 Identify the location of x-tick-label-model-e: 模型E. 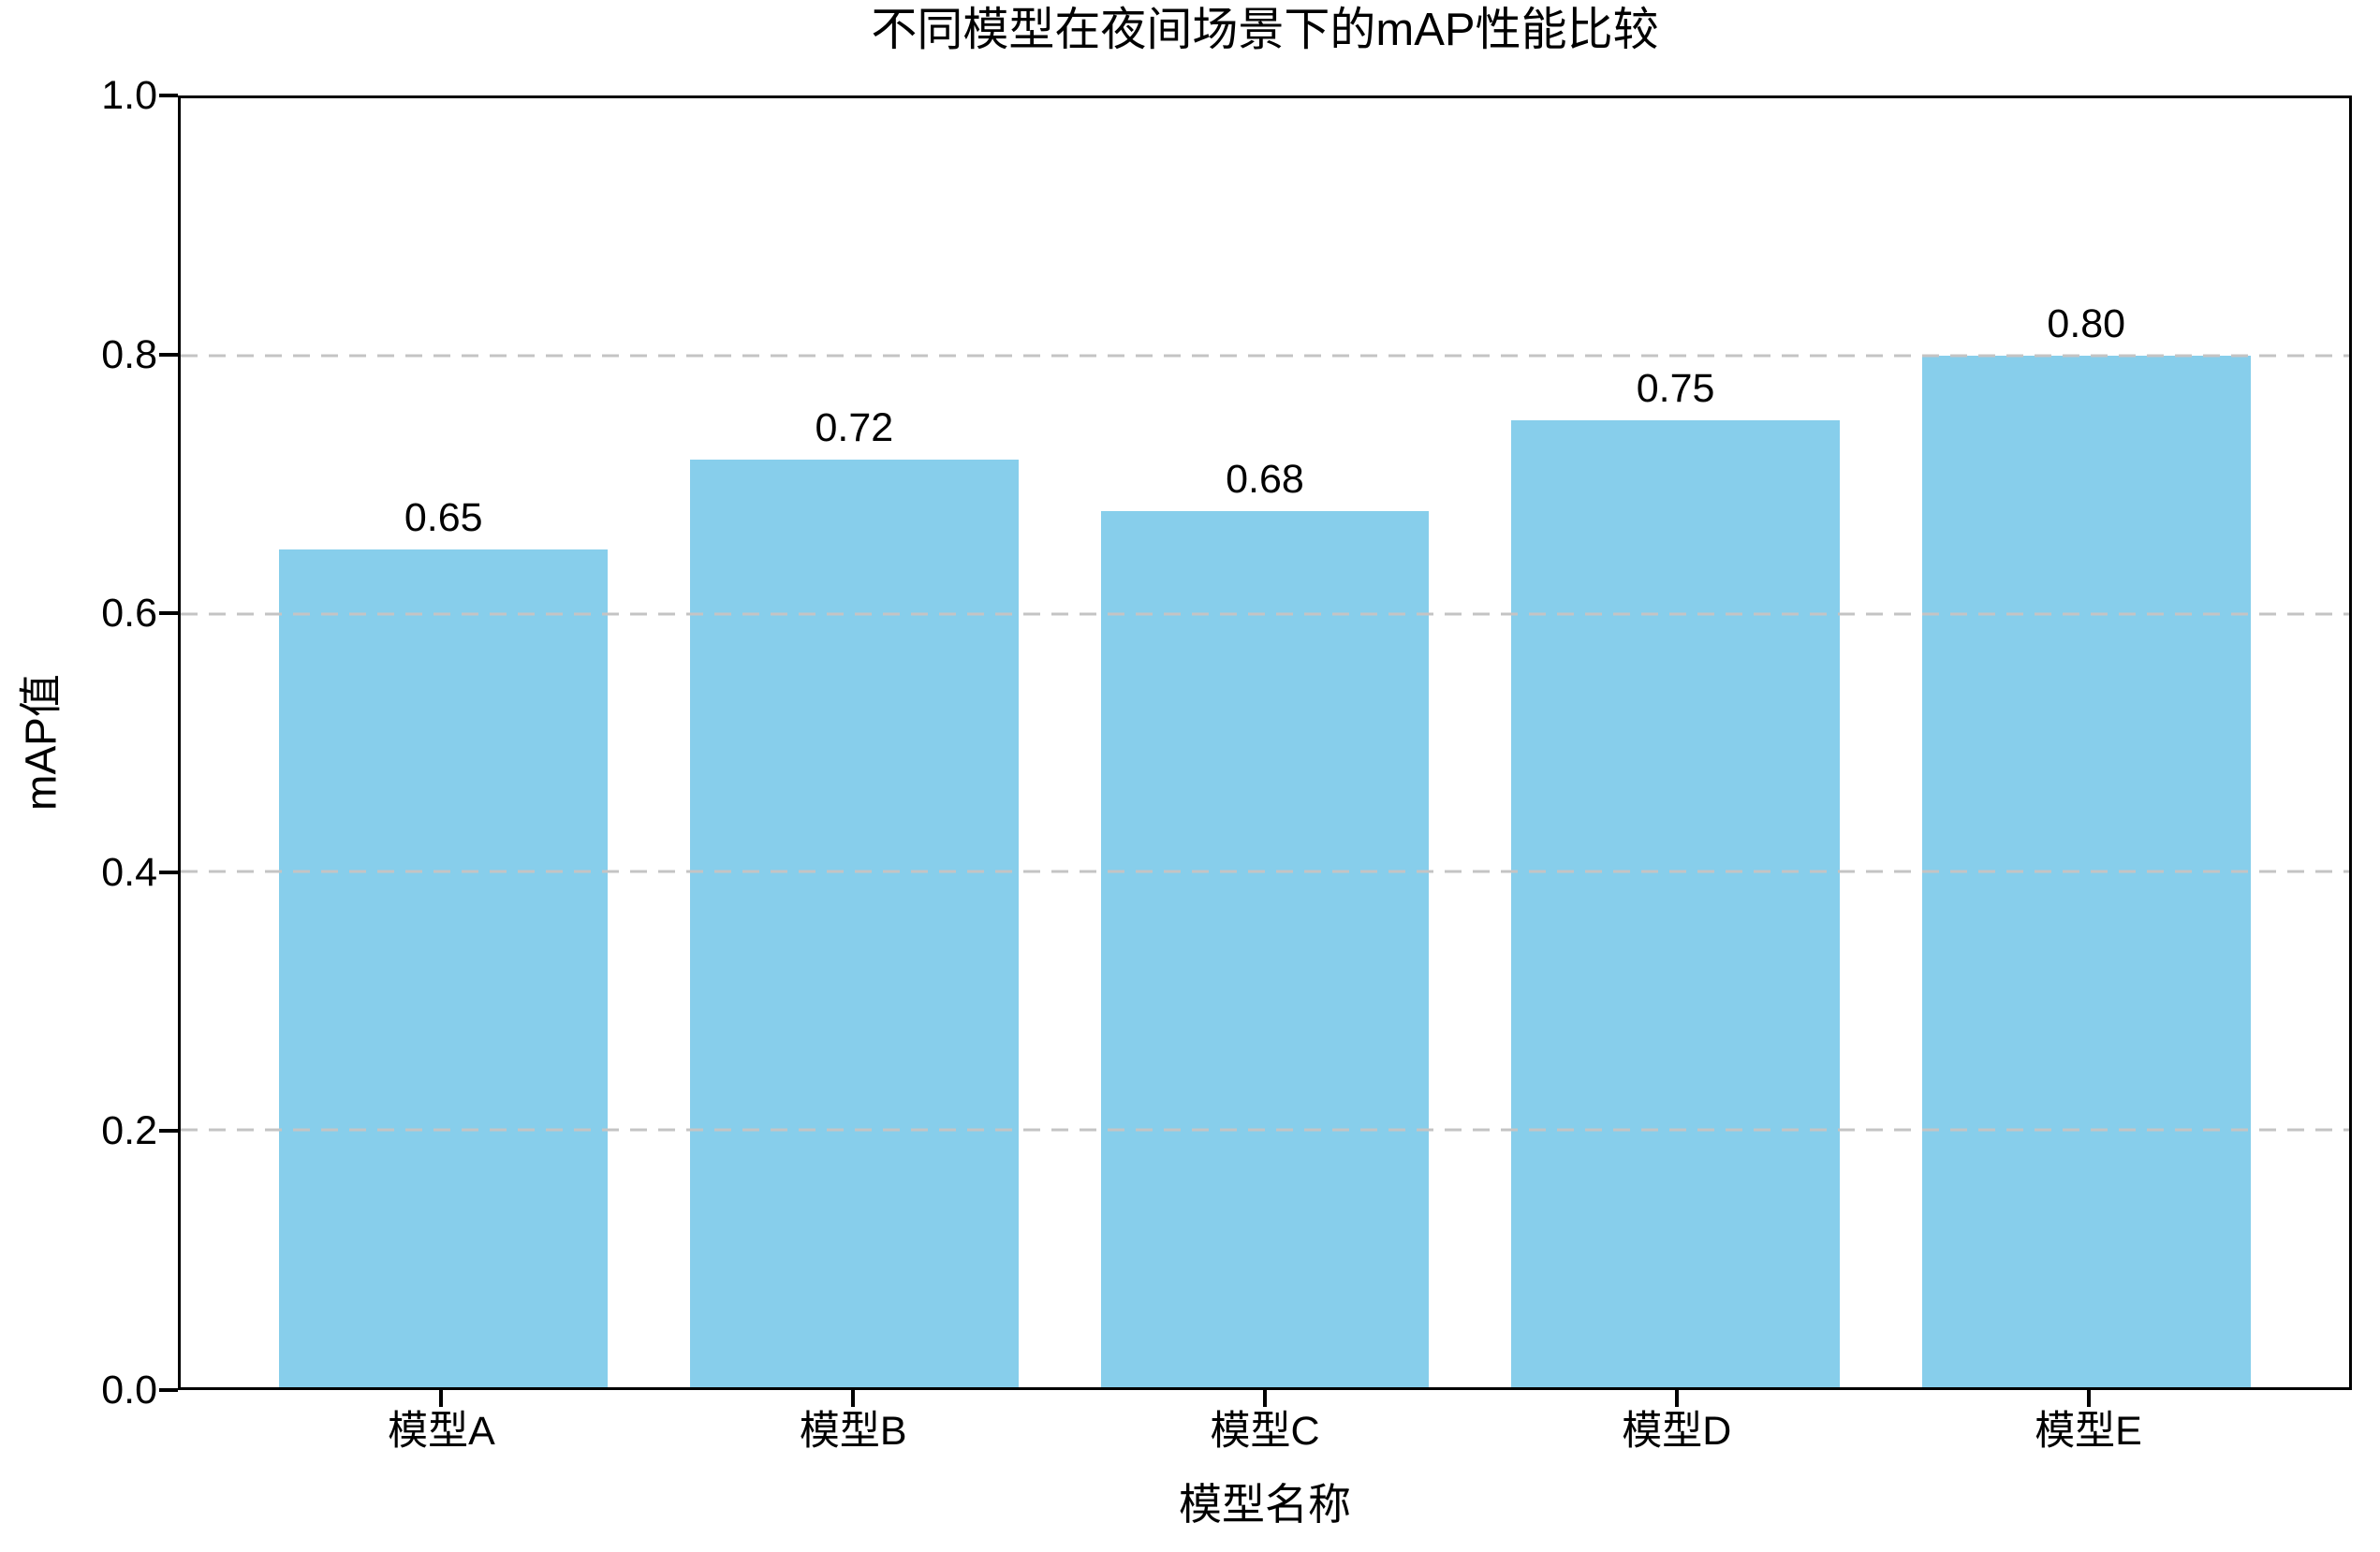
(2088, 1431).